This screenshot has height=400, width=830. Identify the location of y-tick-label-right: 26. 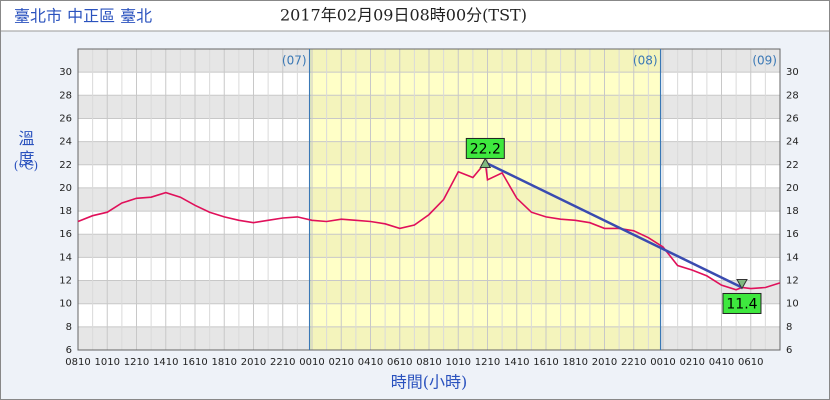
(792, 118).